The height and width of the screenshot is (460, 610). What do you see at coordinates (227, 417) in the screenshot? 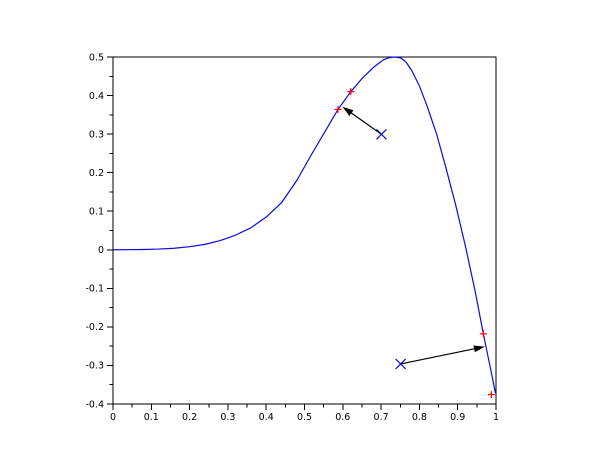
I see `x-tick-label: 0.3` at bounding box center [227, 417].